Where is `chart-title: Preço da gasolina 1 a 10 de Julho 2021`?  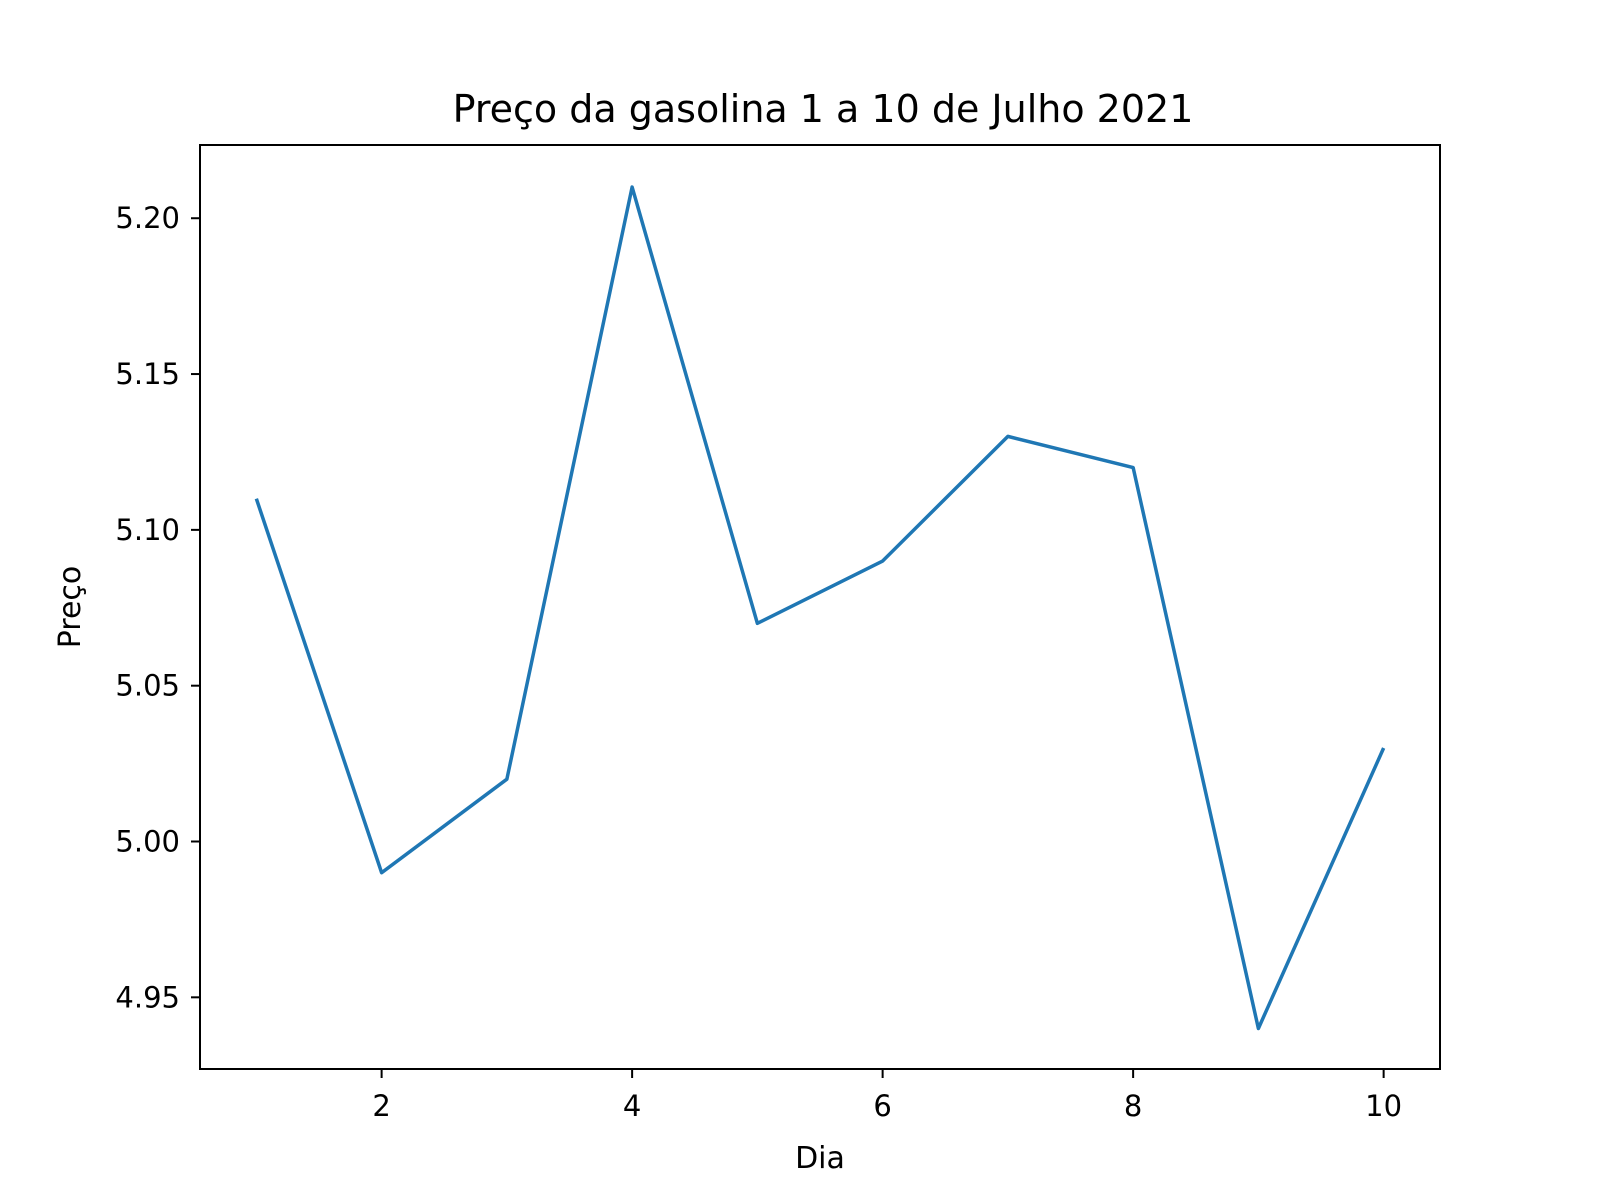 chart-title: Preço da gasolina 1 a 10 de Julho 2021 is located at coordinates (823, 109).